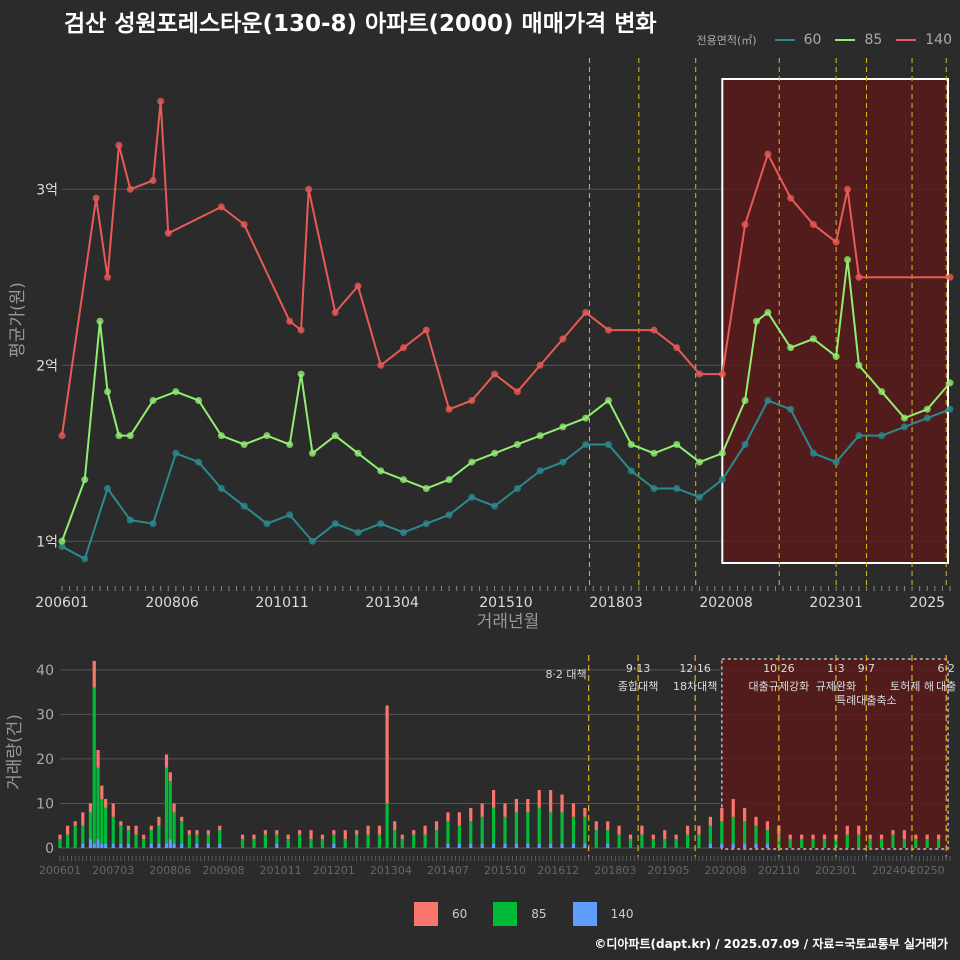  I want to click on legend-title: 전용면적(㎡), so click(726, 40).